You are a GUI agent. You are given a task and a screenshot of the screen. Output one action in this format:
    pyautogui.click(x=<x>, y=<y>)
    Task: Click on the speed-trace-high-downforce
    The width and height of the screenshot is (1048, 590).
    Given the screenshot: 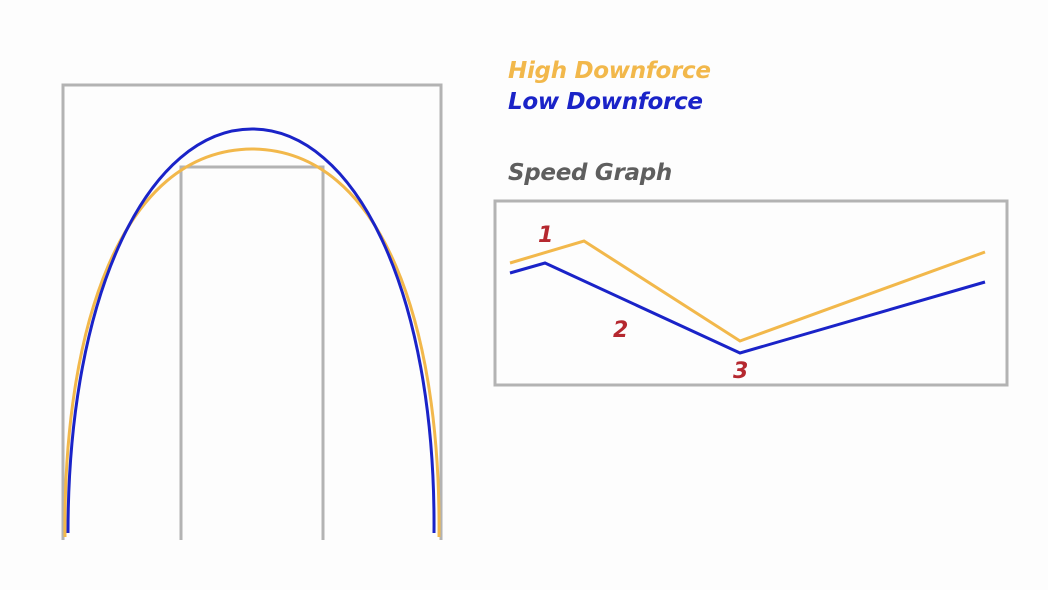 What is the action you would take?
    pyautogui.click(x=747, y=291)
    